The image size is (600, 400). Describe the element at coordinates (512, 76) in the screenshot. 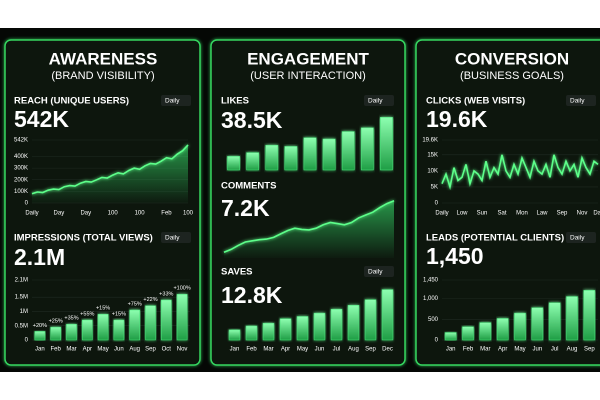

I see `panel-subtitle: (BUSINESS GOALS)` at that location.